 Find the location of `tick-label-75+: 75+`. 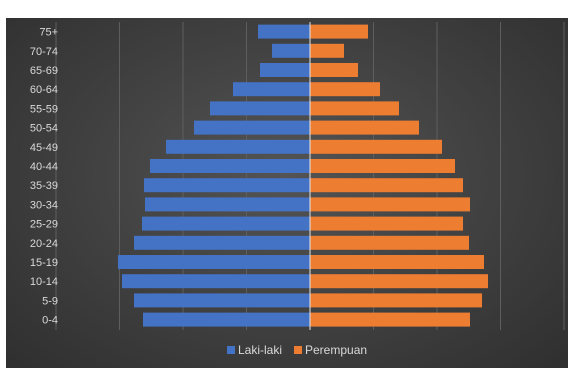

tick-label-75+: 75+ is located at coordinates (48, 33).